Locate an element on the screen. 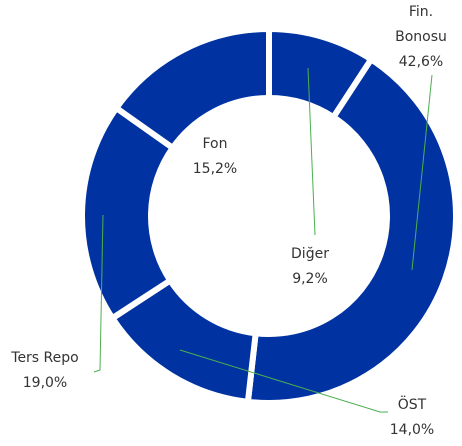  slice-label: Ters Repo 19,0% is located at coordinates (45, 371).